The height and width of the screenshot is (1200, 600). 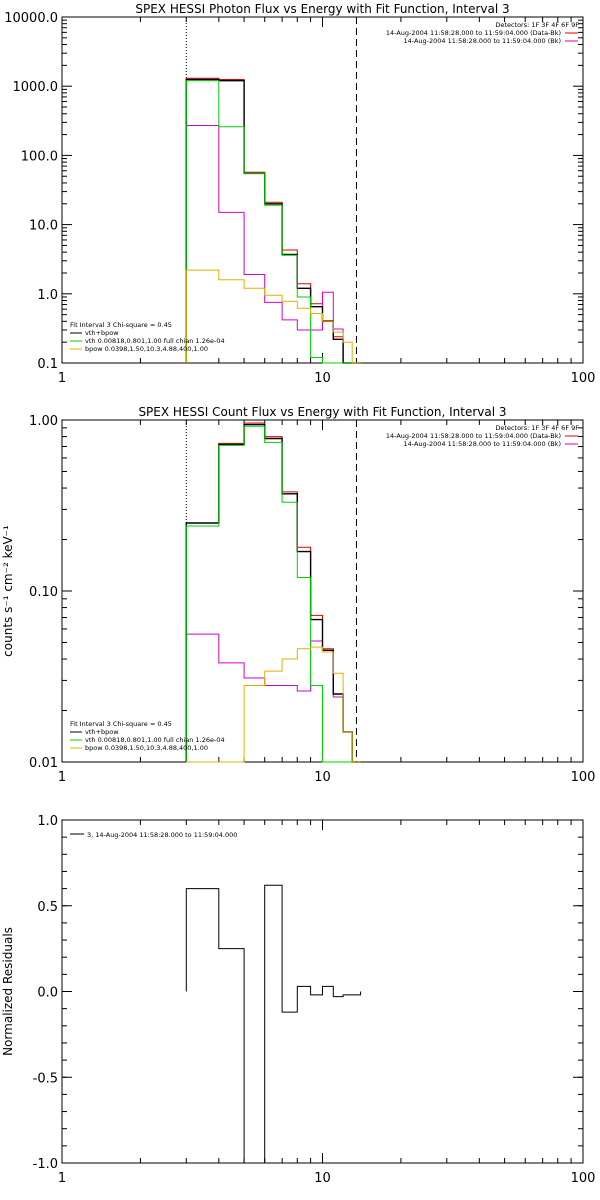 What do you see at coordinates (47, 364) in the screenshot?
I see `y-tick-label: 0.1` at bounding box center [47, 364].